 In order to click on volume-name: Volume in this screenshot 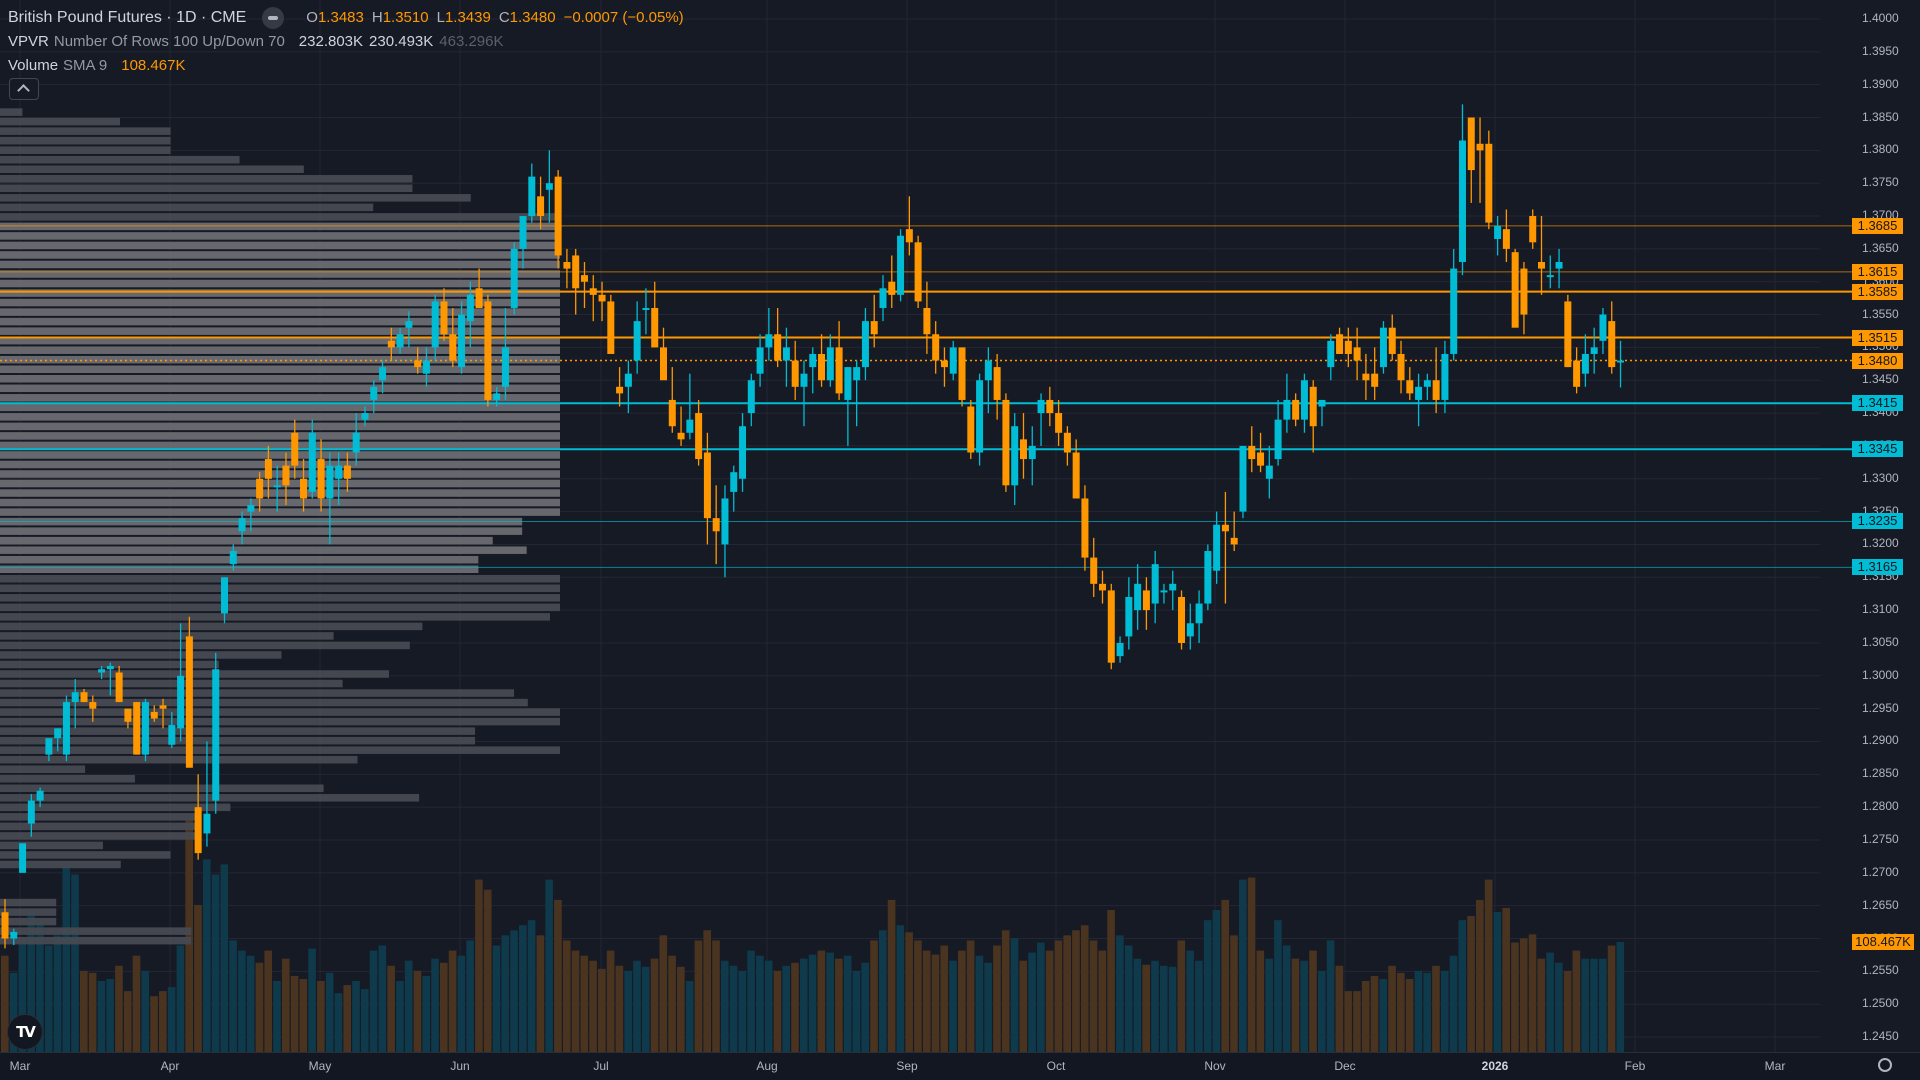, I will do `click(33, 65)`.